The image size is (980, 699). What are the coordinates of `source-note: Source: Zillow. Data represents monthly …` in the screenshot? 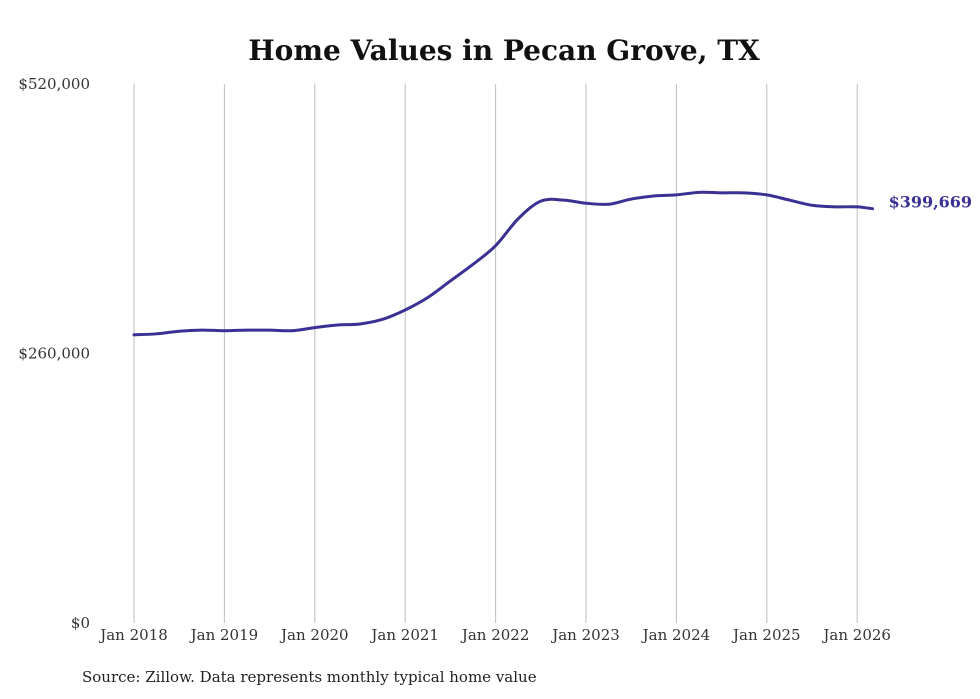 It's located at (309, 677).